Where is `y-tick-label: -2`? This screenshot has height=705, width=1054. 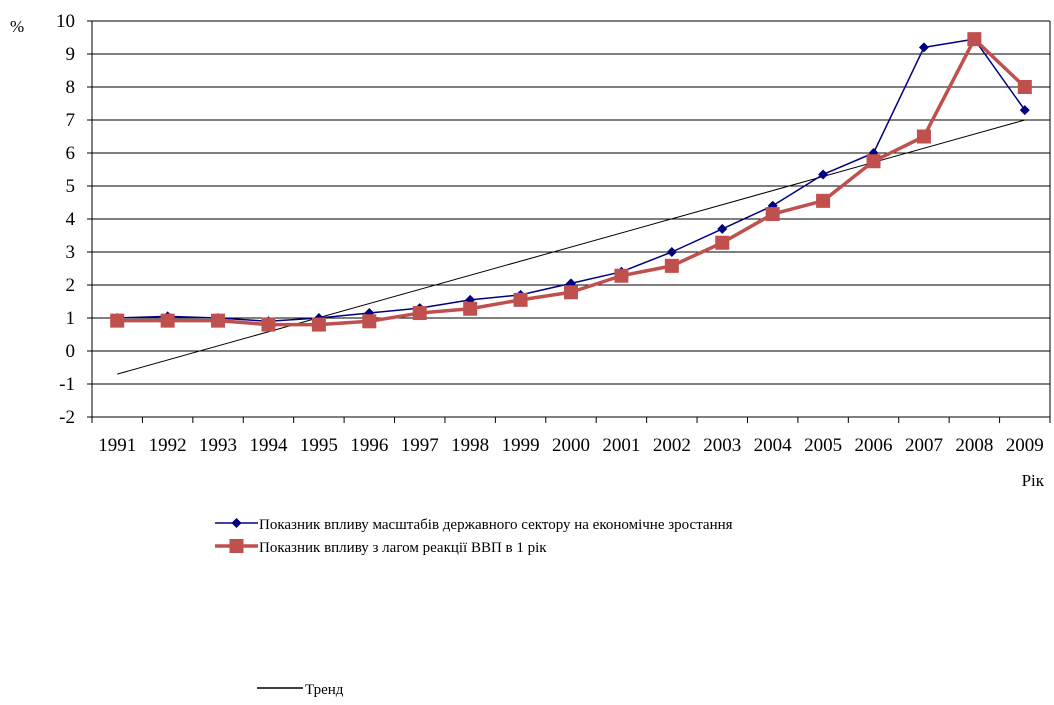 y-tick-label: -2 is located at coordinates (67, 417).